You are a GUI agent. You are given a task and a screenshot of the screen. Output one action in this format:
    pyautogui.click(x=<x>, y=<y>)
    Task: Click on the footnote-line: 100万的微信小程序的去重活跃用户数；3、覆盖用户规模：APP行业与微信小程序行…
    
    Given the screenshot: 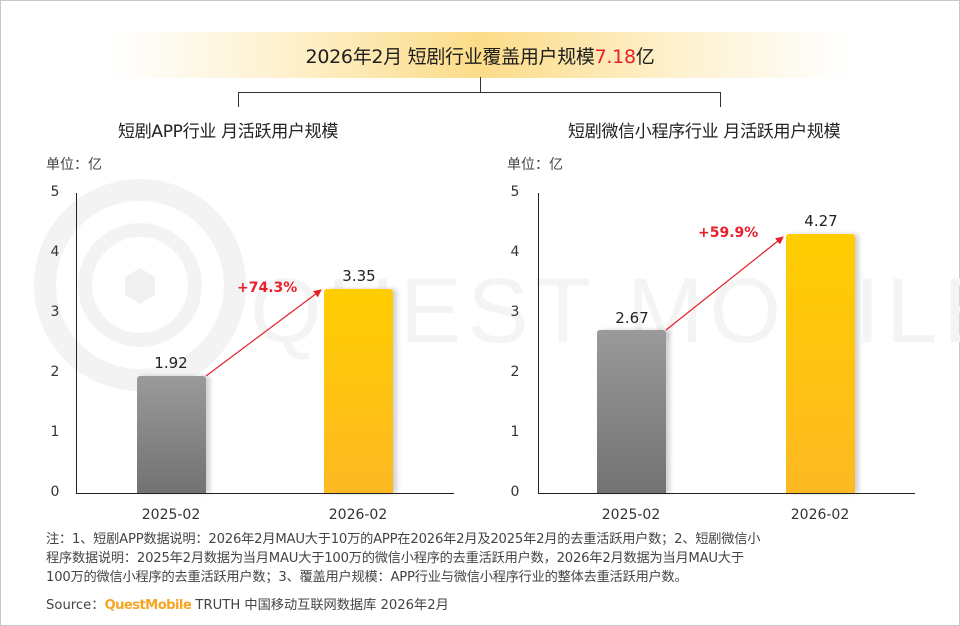 What is the action you would take?
    pyautogui.click(x=367, y=577)
    